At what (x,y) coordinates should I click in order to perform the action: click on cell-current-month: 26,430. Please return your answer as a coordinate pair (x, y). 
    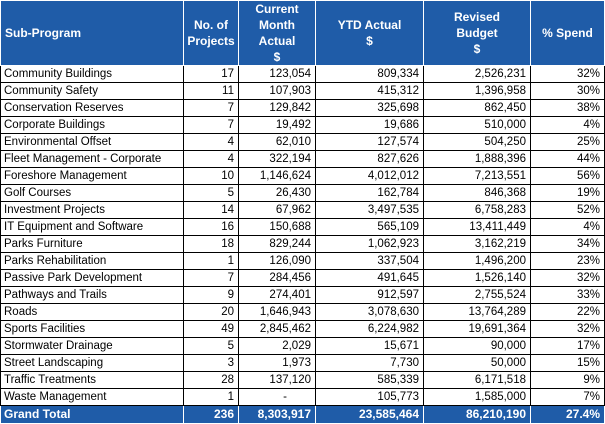
    Looking at the image, I should click on (277, 193).